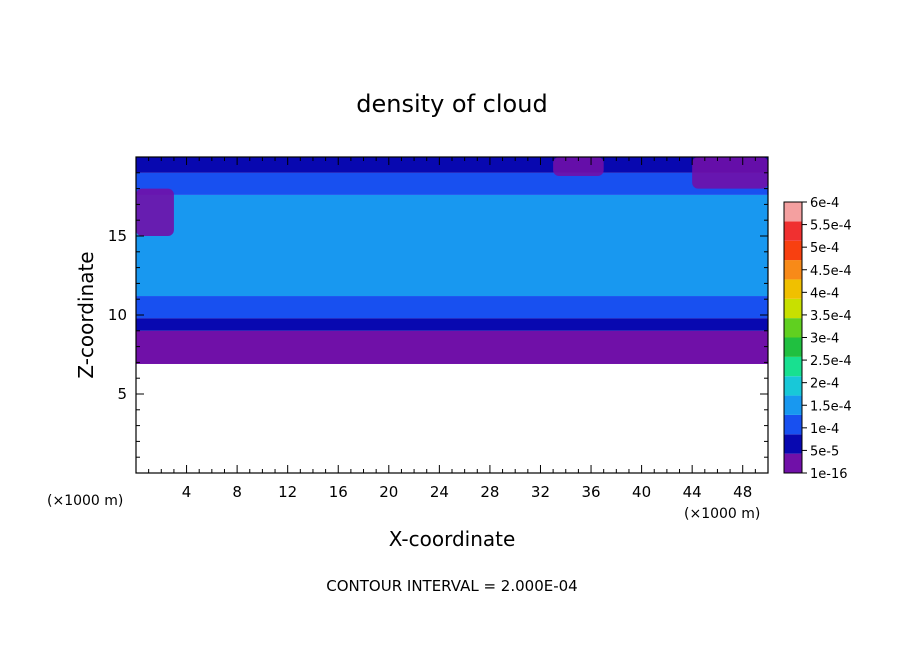  I want to click on x-tick-label: 44, so click(692, 492).